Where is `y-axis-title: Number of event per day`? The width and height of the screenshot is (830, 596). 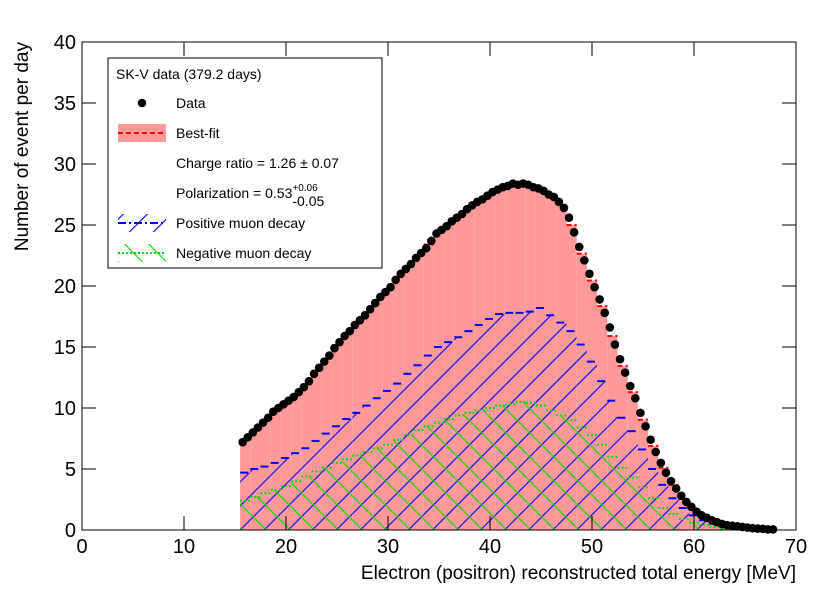
y-axis-title: Number of event per day is located at coordinates (22, 147).